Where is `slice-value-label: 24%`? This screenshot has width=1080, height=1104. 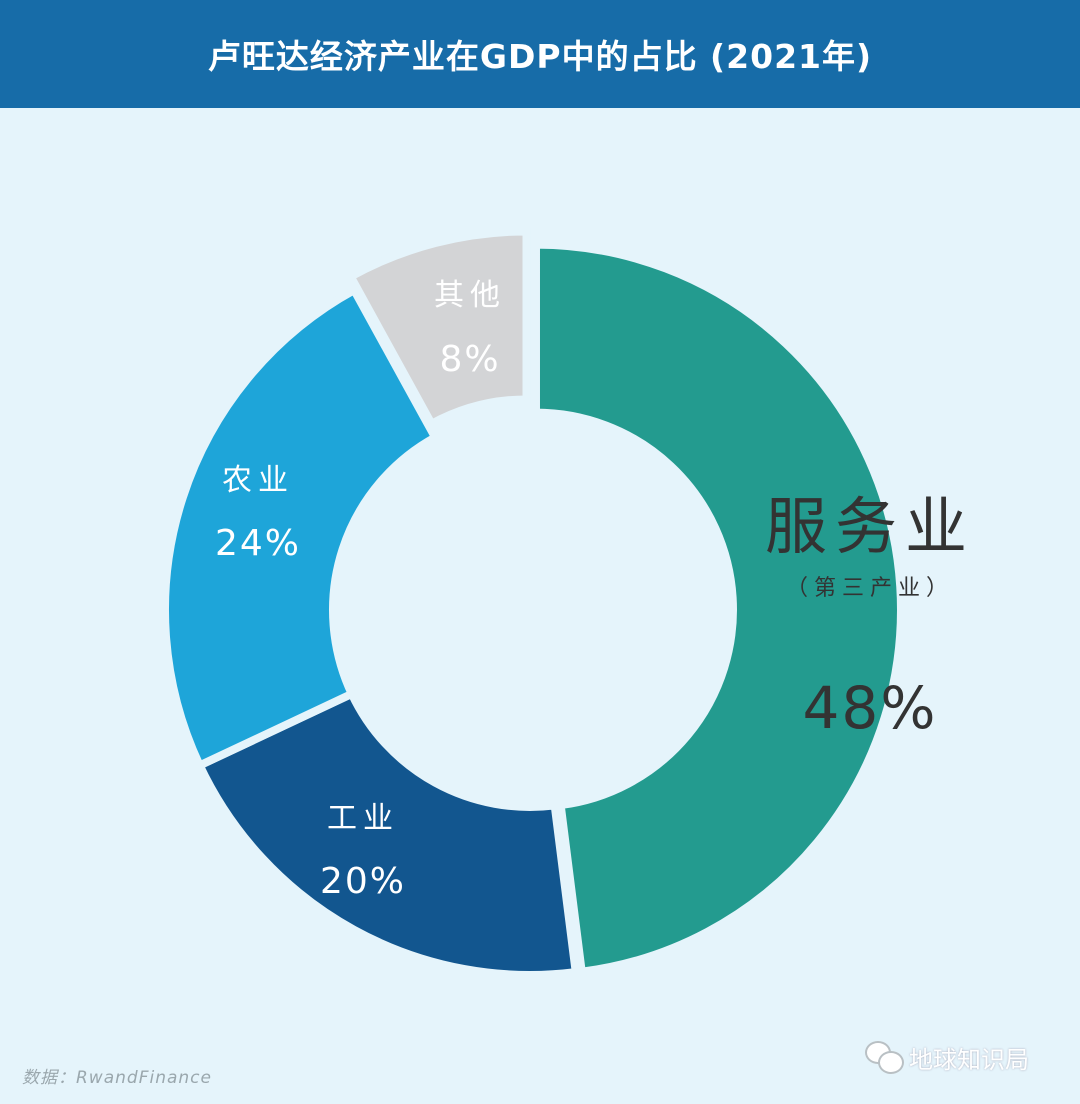
slice-value-label: 24% is located at coordinates (258, 543).